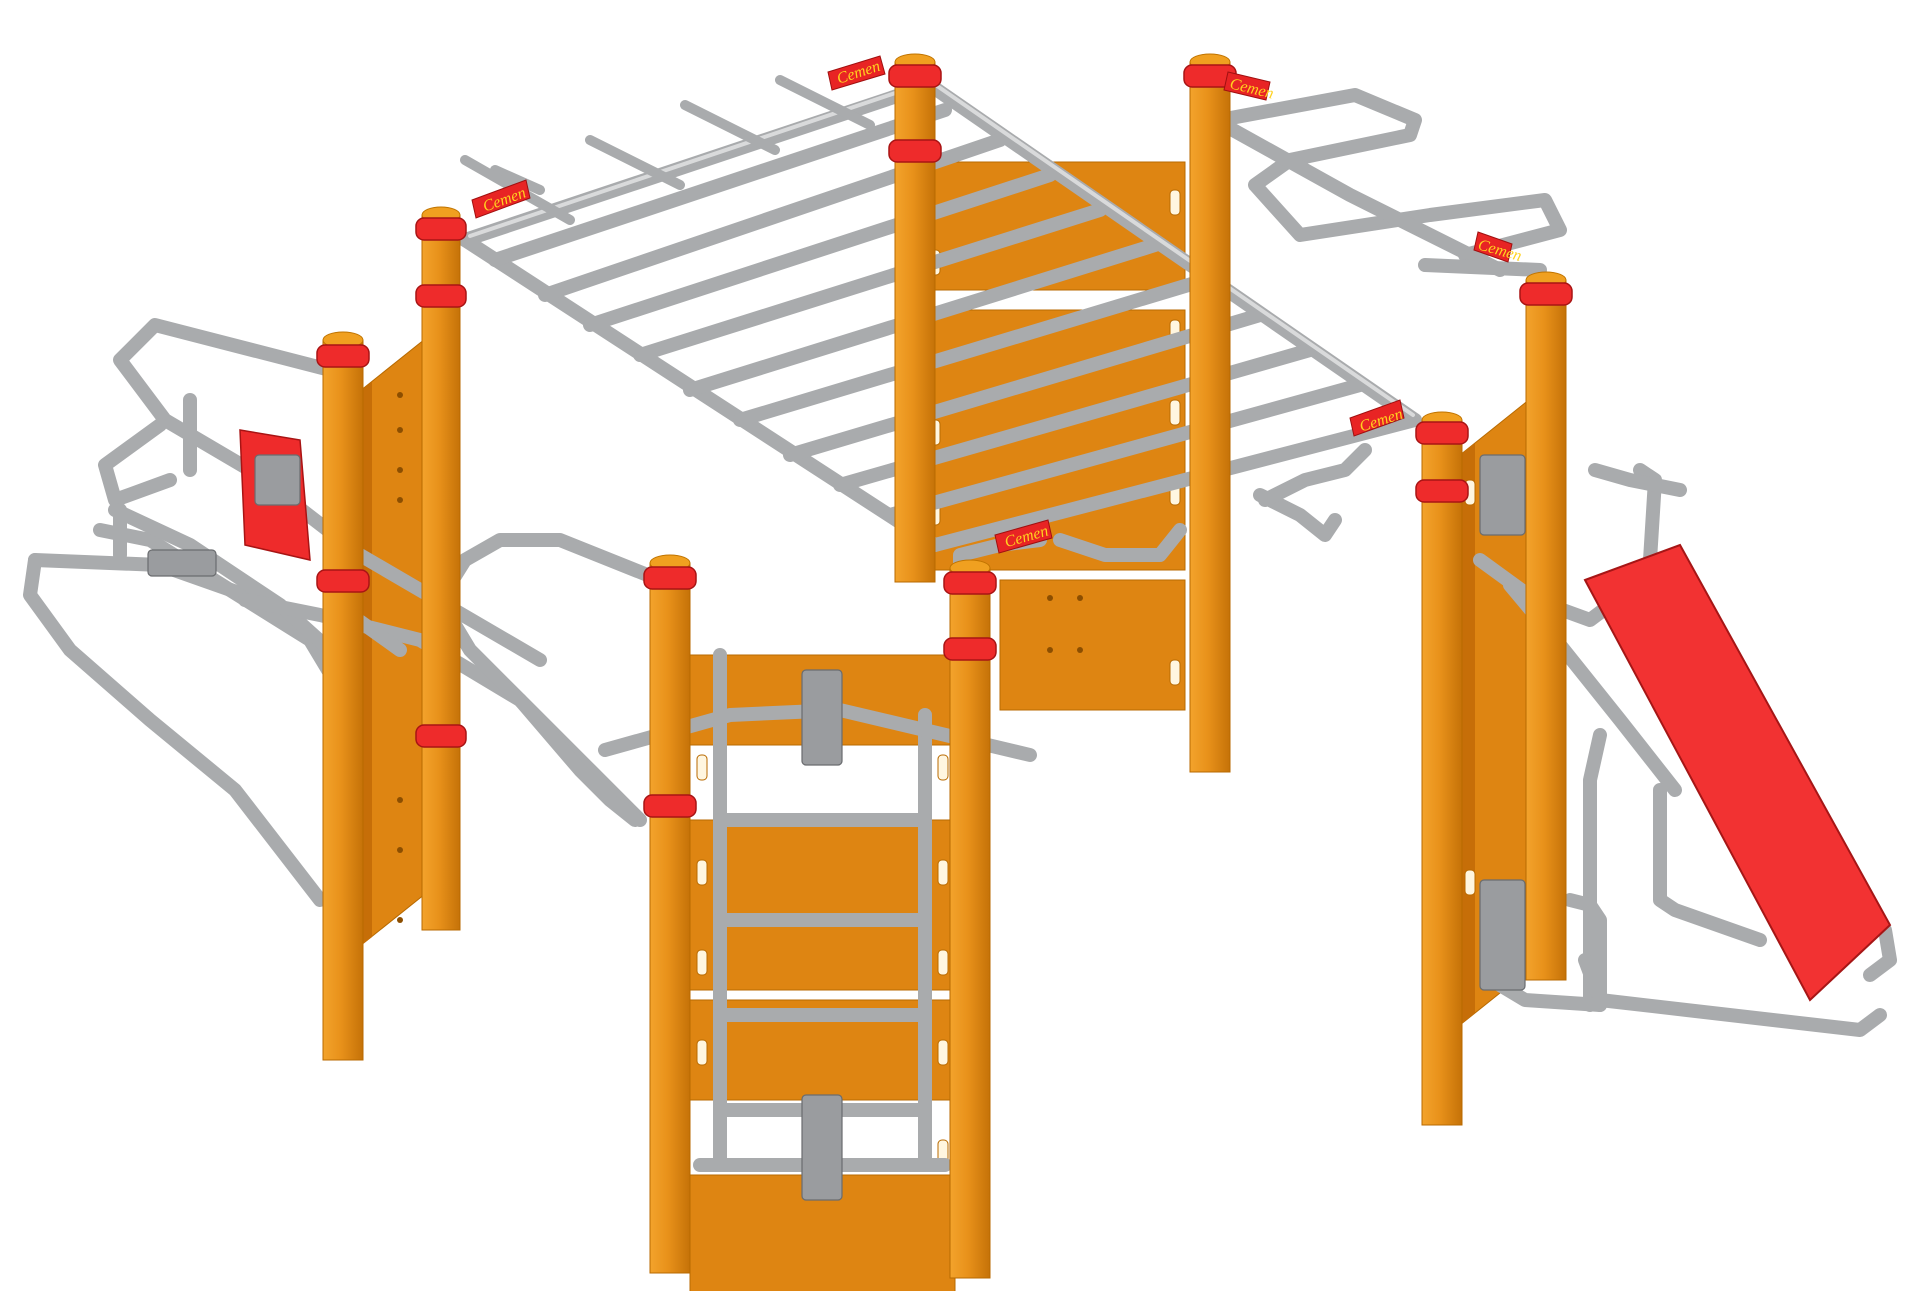  I want to click on post-back-center-left, so click(915, 318).